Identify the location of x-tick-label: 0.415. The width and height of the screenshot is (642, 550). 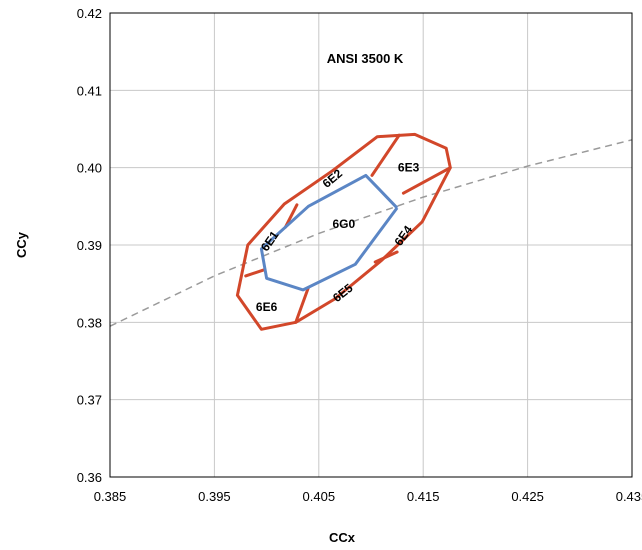
(423, 496).